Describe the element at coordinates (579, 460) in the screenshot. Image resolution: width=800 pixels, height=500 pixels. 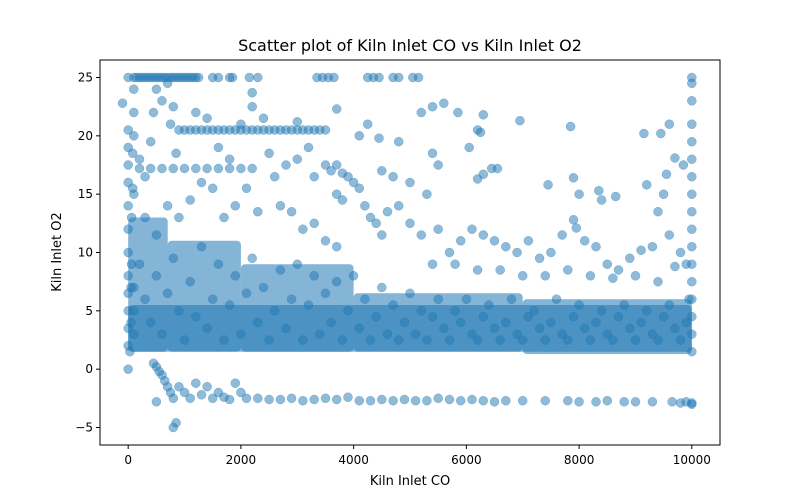
I see `x-tick-label: 8000` at that location.